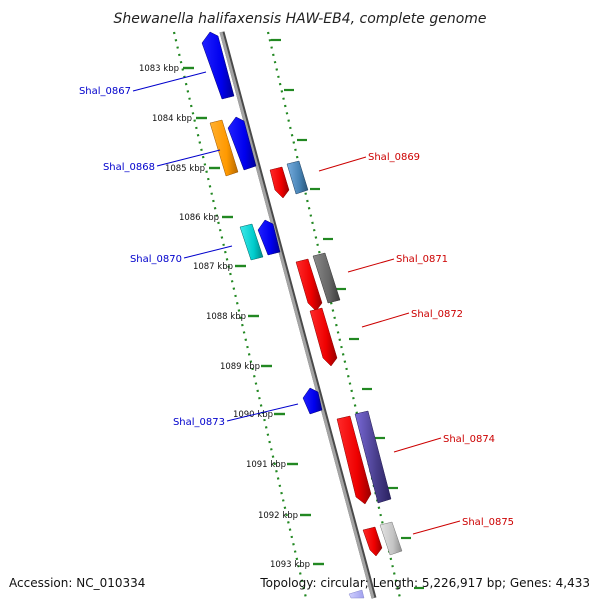 This screenshot has width=600, height=600. What do you see at coordinates (224, 148) in the screenshot?
I see `gene-feature-orange` at bounding box center [224, 148].